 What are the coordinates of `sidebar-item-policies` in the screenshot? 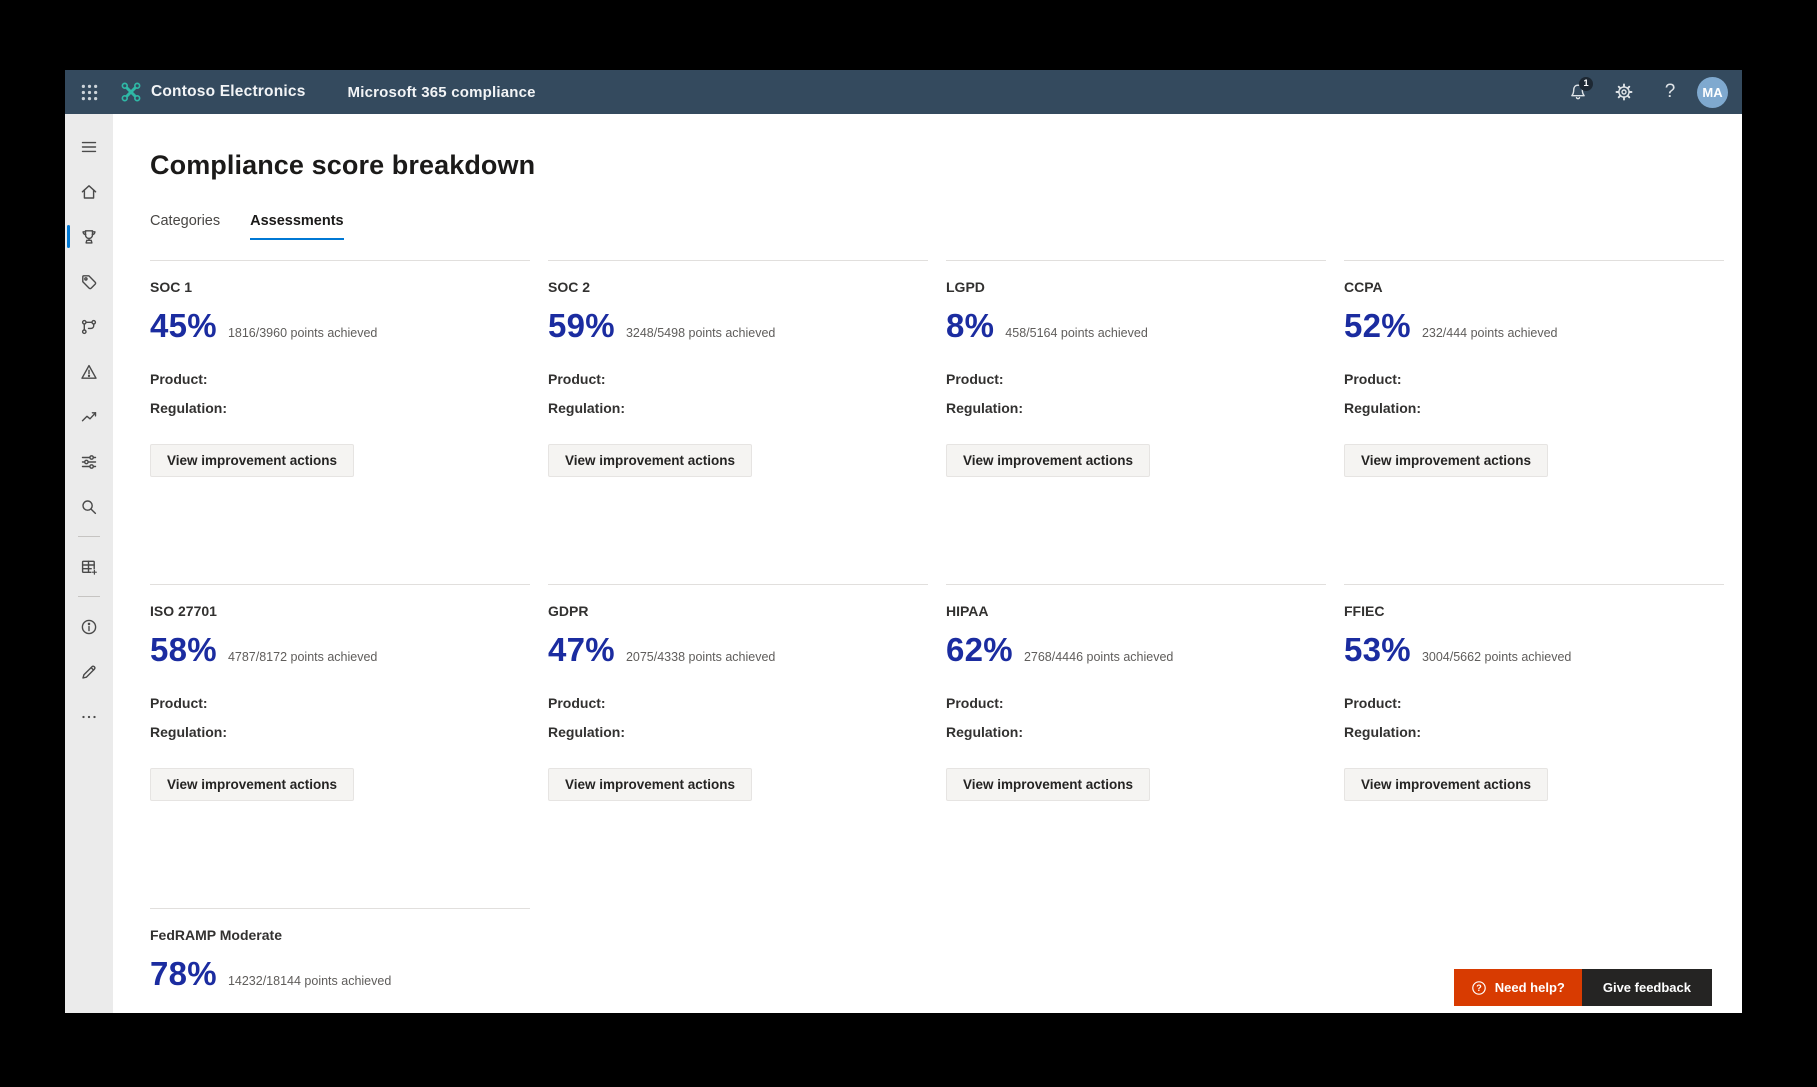 It's located at (89, 461).